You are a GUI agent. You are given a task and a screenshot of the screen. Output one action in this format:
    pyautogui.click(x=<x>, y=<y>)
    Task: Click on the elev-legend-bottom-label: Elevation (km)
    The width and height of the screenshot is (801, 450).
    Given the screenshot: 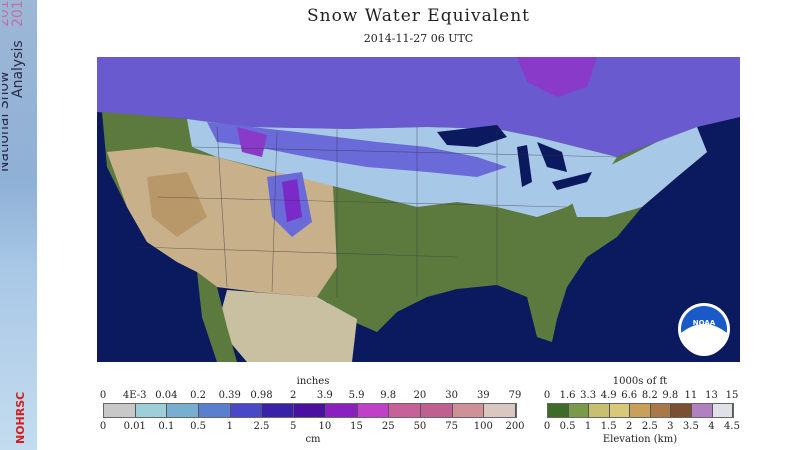 What is the action you would take?
    pyautogui.click(x=640, y=439)
    